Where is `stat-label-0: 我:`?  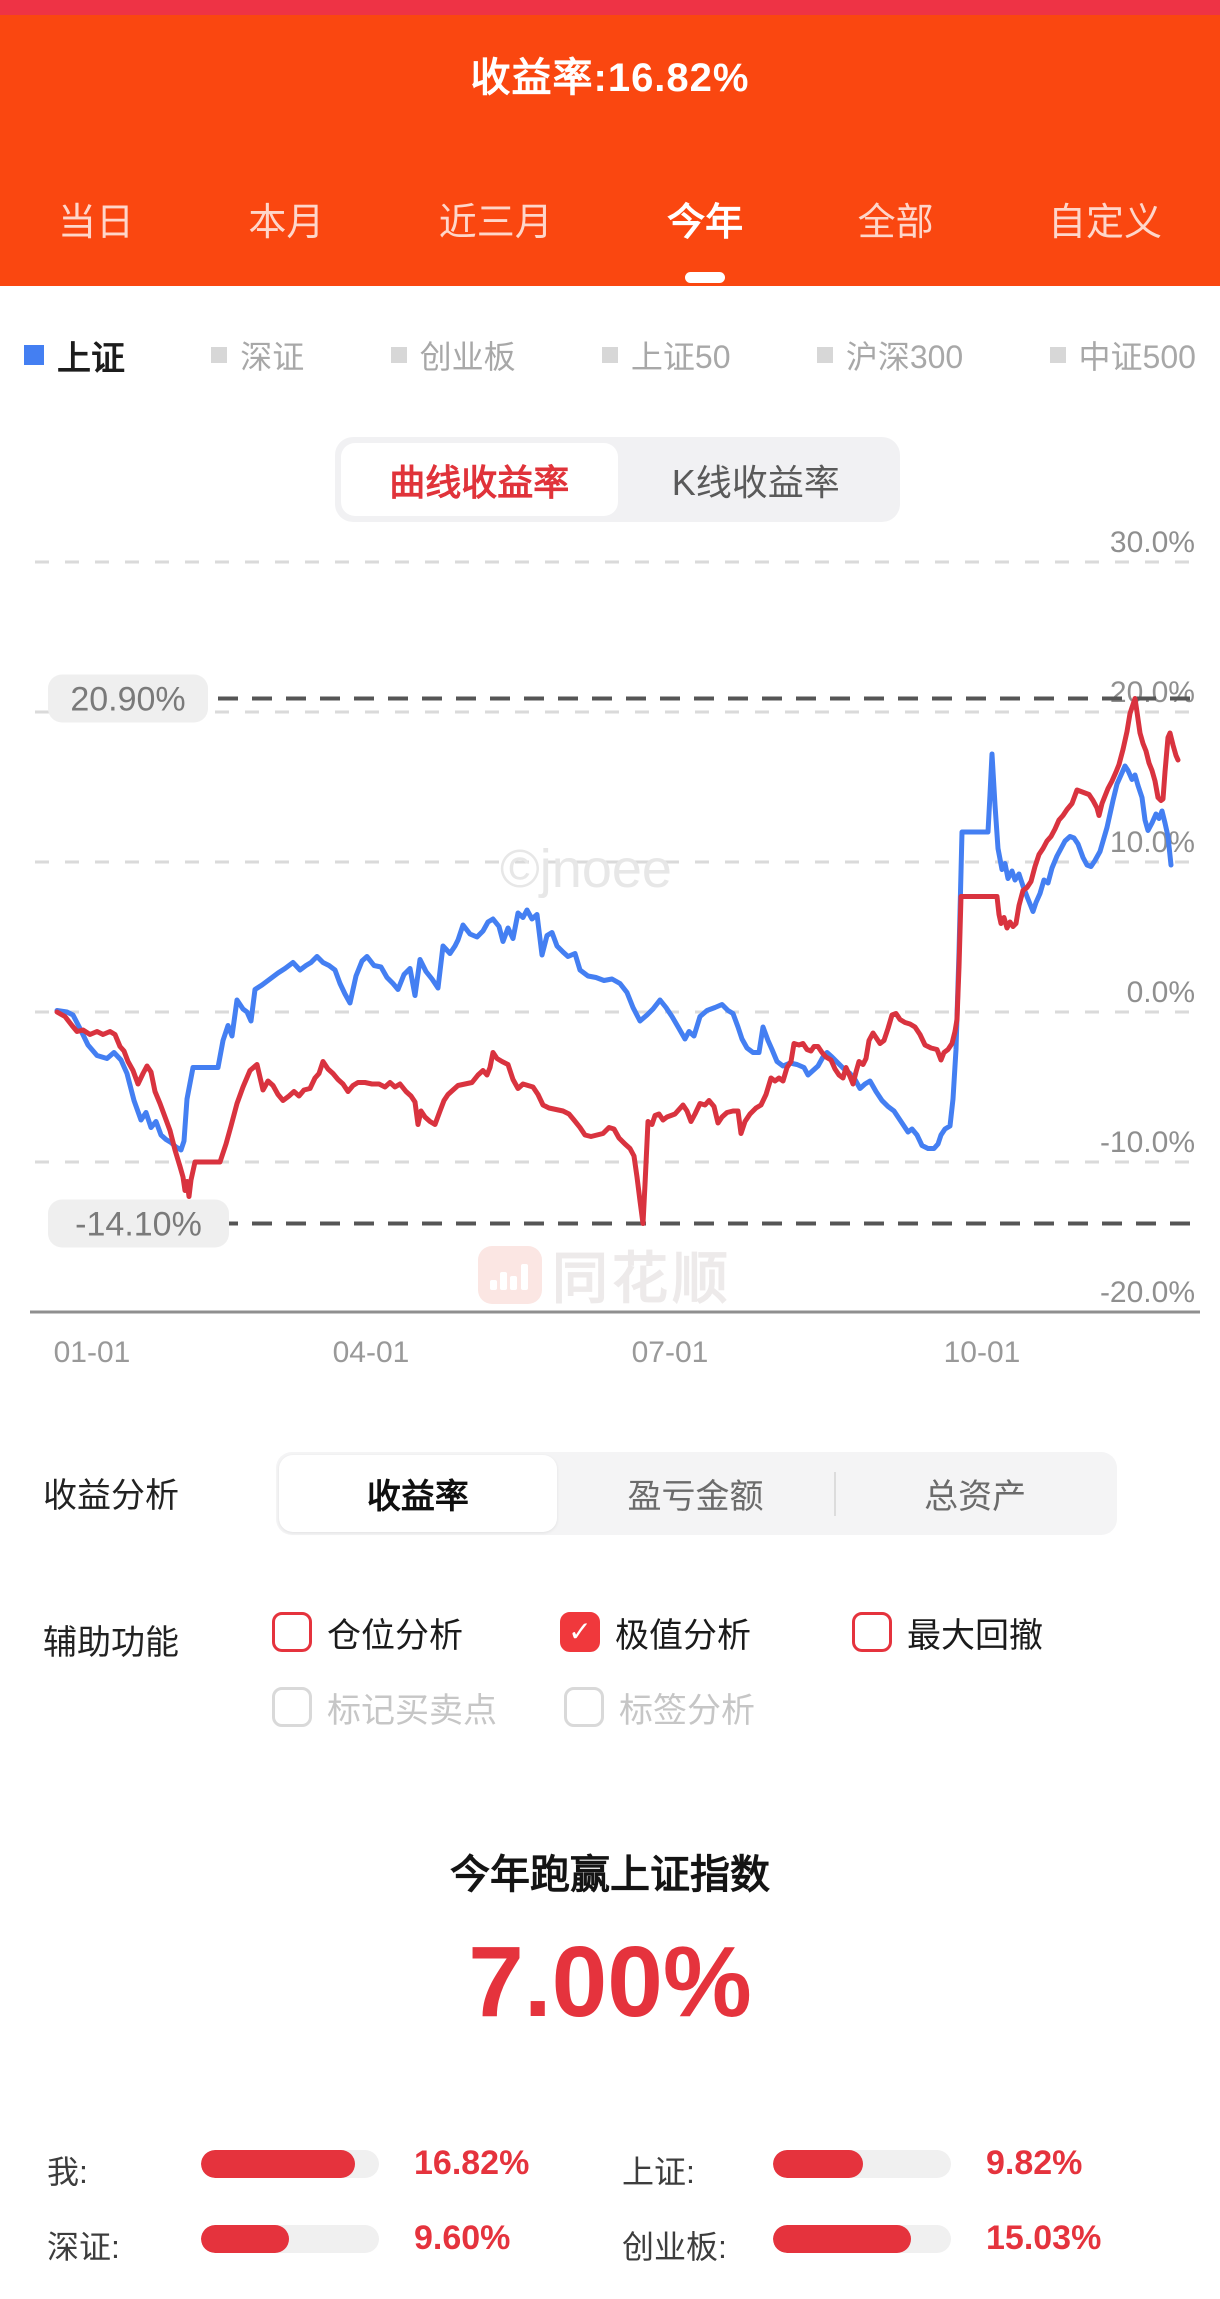 stat-label-0: 我: is located at coordinates (67, 2172).